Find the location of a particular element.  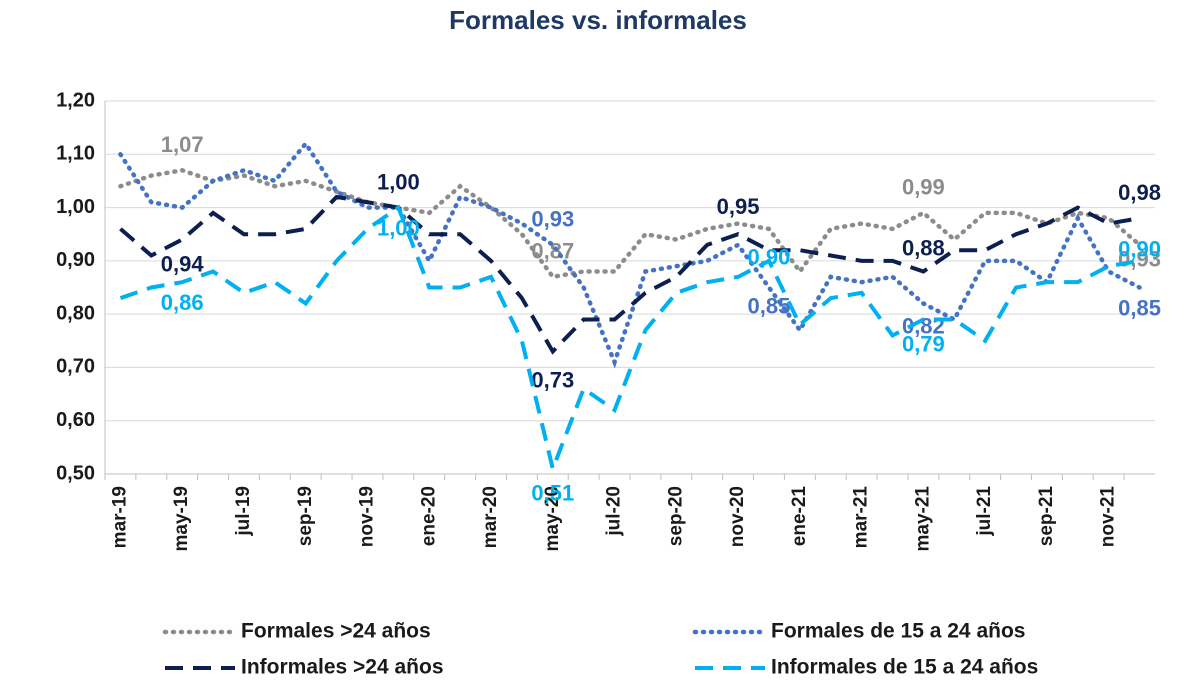

y-tick-label: 0,60 is located at coordinates (75, 420).